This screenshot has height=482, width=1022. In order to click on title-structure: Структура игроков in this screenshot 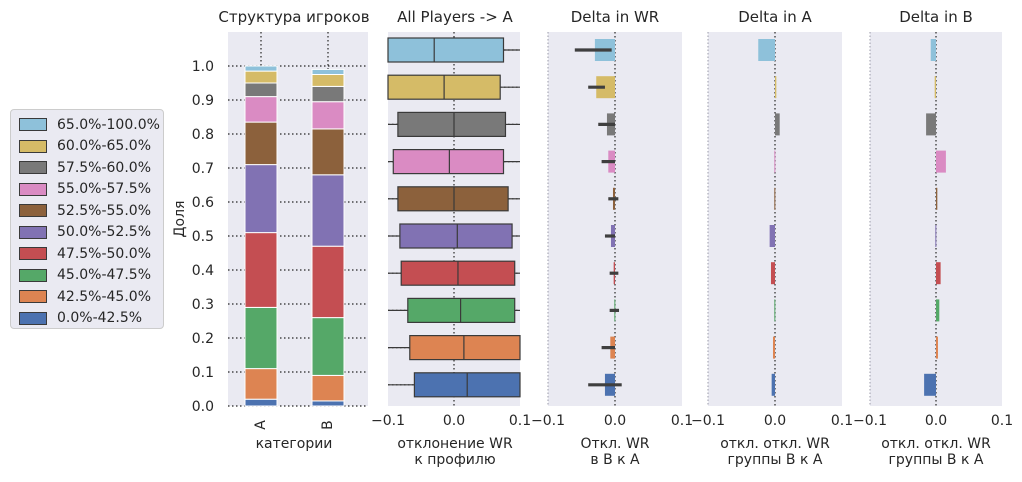, I will do `click(293, 17)`.